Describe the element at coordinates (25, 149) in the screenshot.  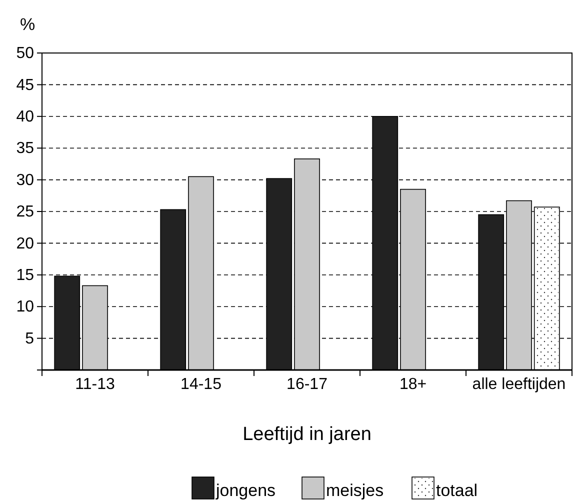
I see `y-tick-label: 35` at that location.